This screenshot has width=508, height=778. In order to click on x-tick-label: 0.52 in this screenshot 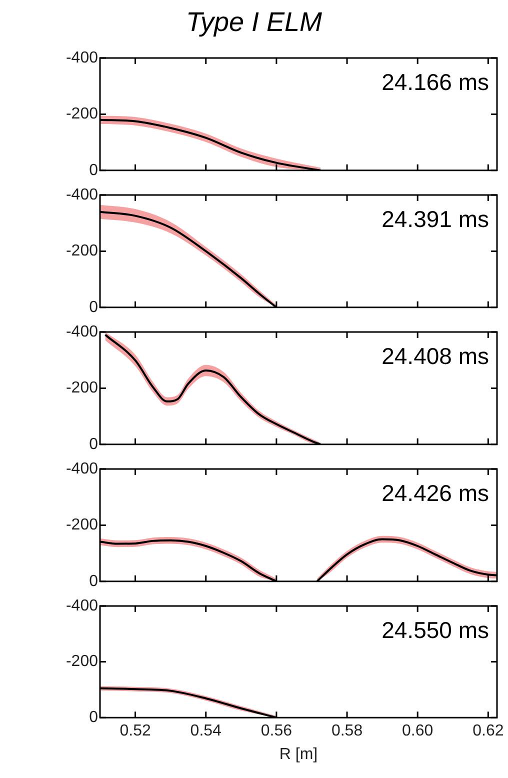, I will do `click(135, 731)`.